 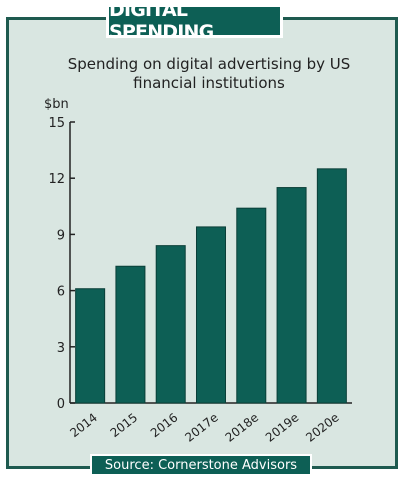 What do you see at coordinates (56, 179) in the screenshot?
I see `y-tick-label: 12` at bounding box center [56, 179].